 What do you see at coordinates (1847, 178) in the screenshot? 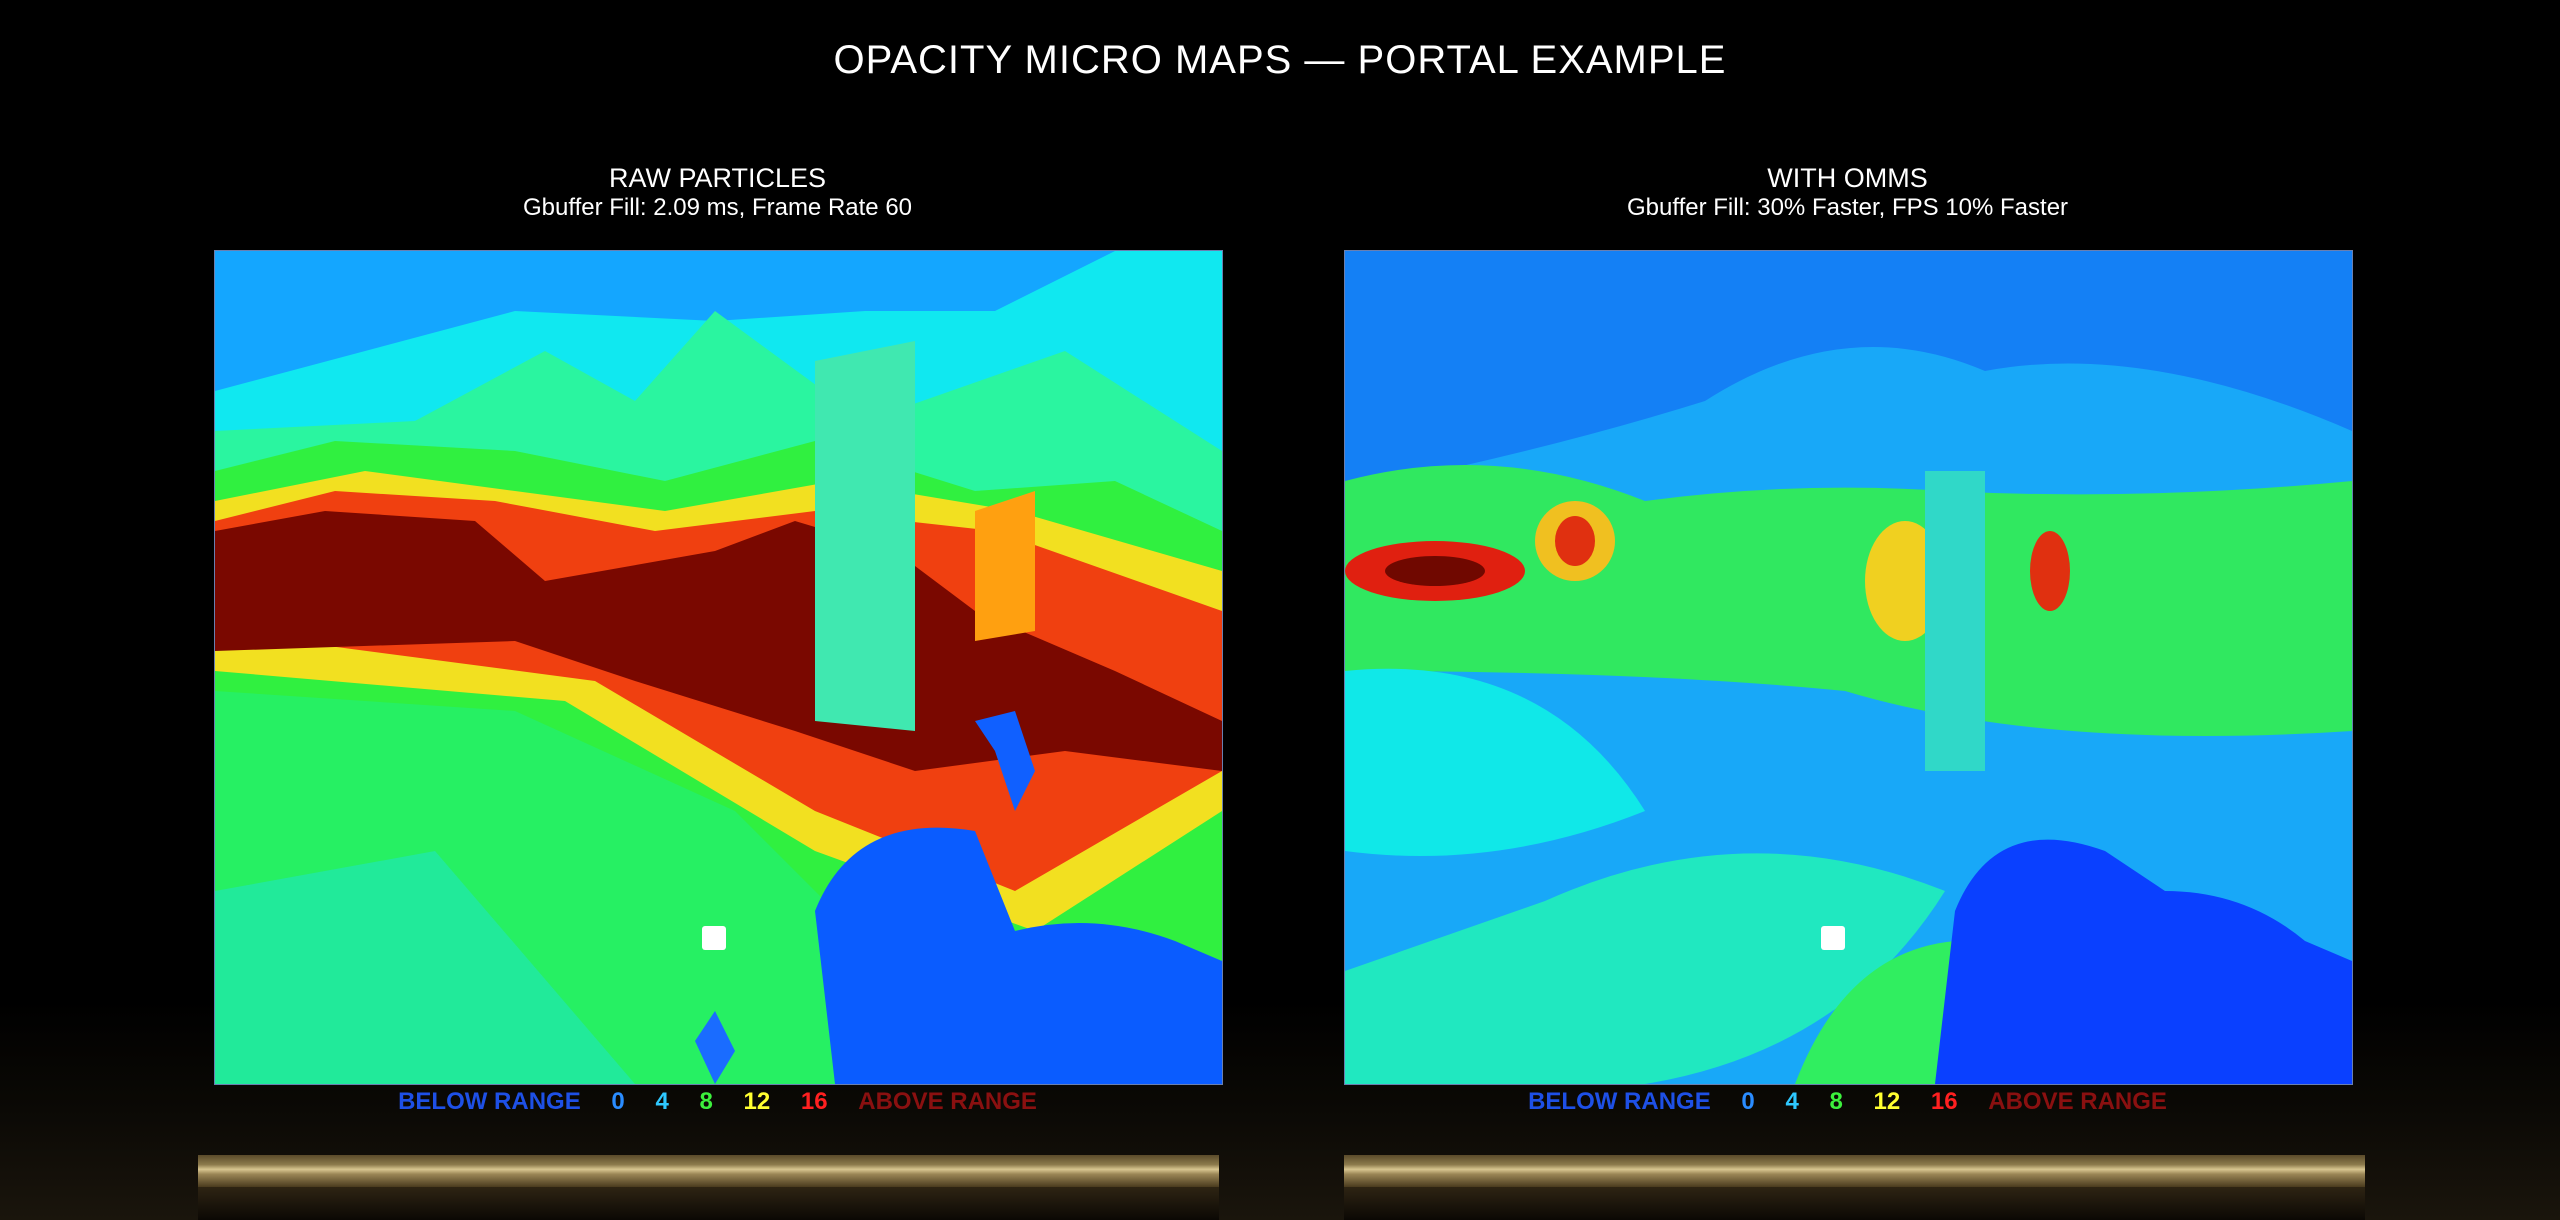
I see `right-panel-heading: WITH OMMS` at bounding box center [1847, 178].